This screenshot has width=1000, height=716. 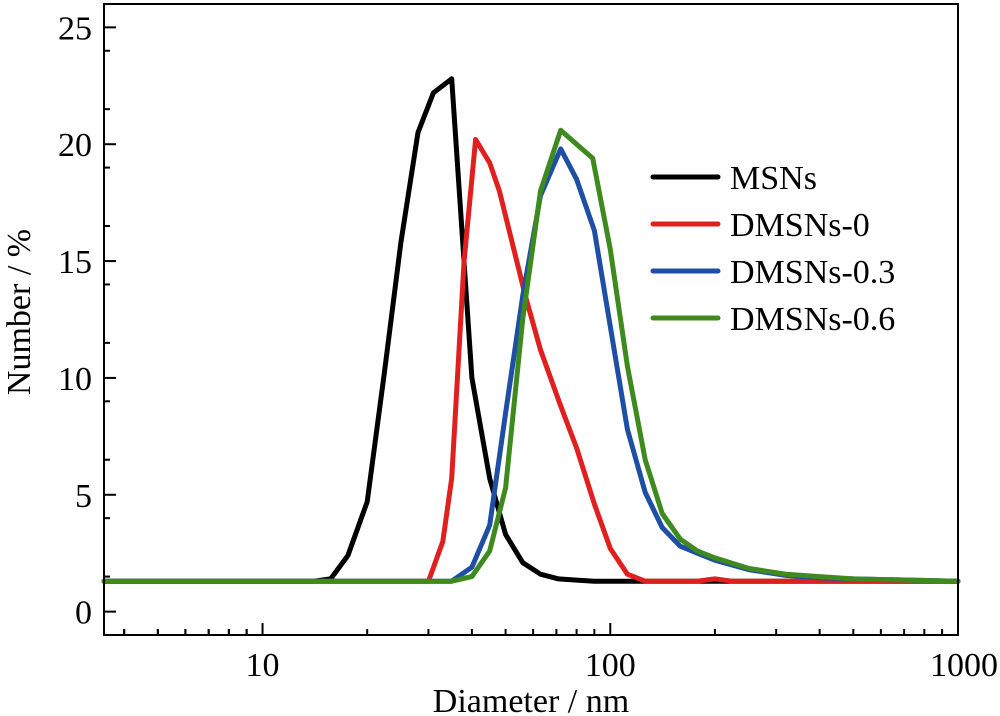 What do you see at coordinates (83, 496) in the screenshot?
I see `y-tick-label: 5` at bounding box center [83, 496].